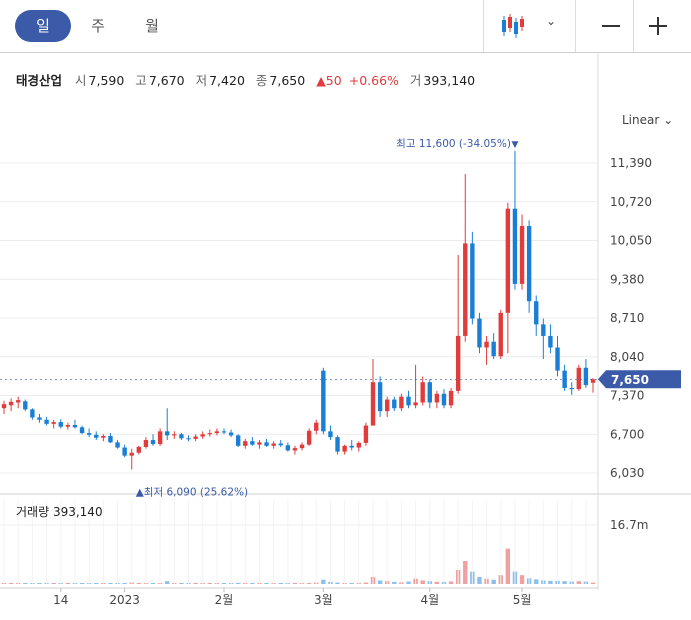 This screenshot has height=620, width=691. I want to click on high-value: 7,670, so click(166, 80).